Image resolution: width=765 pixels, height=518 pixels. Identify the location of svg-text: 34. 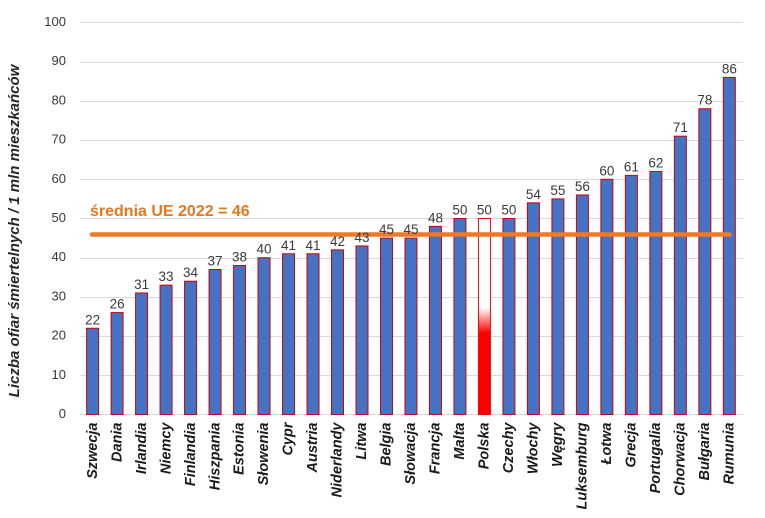
(191, 272).